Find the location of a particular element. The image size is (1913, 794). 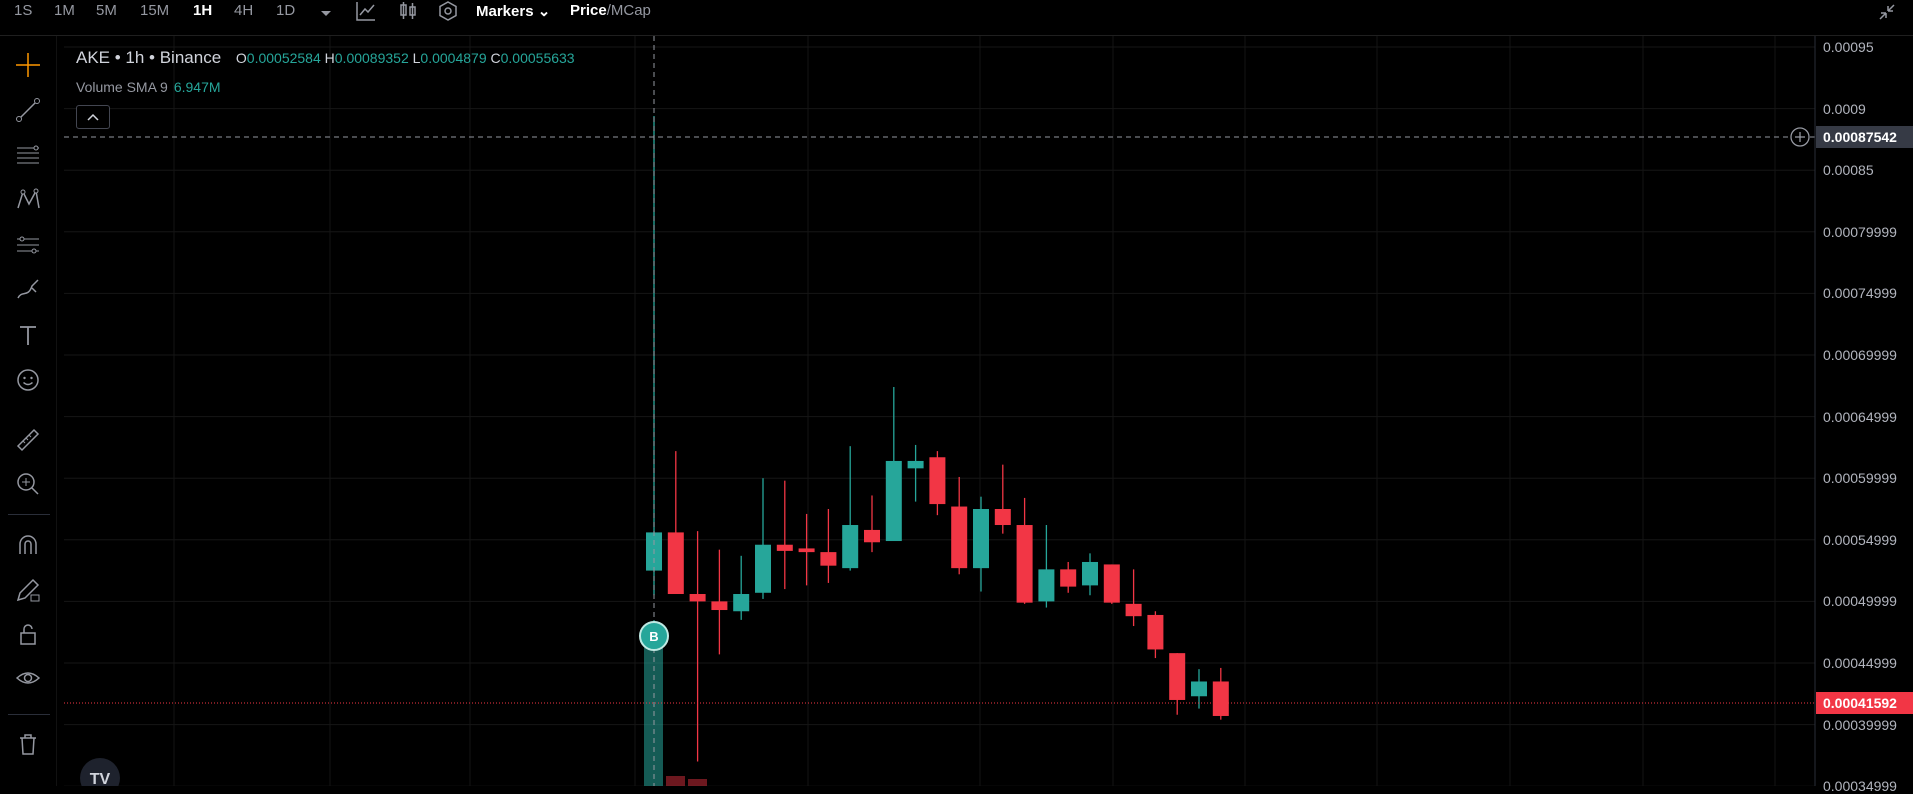

price-option: Price is located at coordinates (588, 10).